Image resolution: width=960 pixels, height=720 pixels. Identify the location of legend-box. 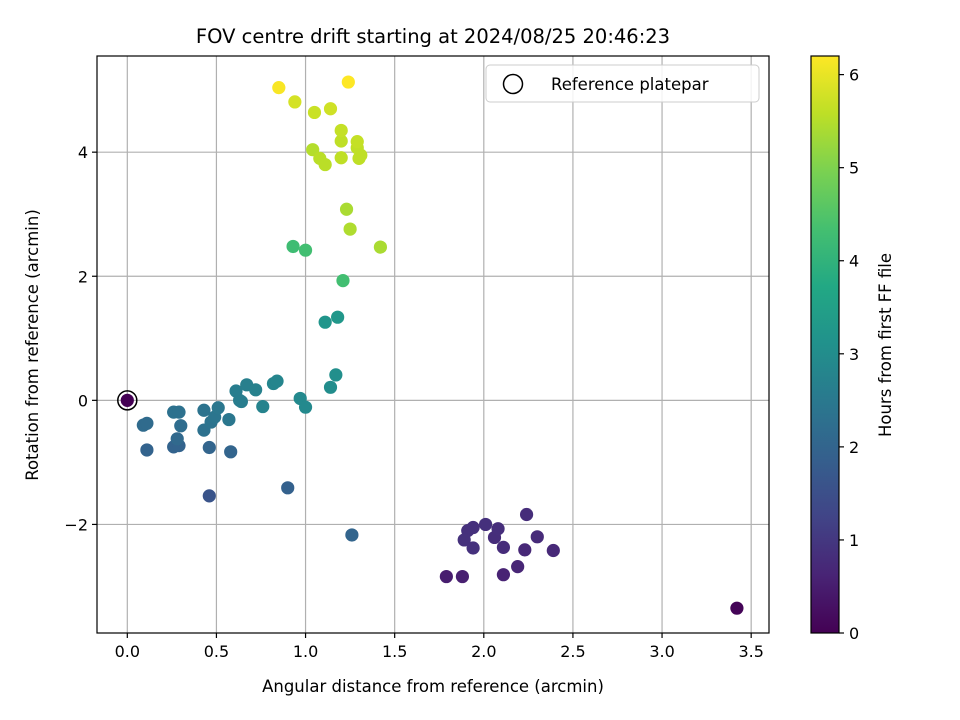
(622, 83).